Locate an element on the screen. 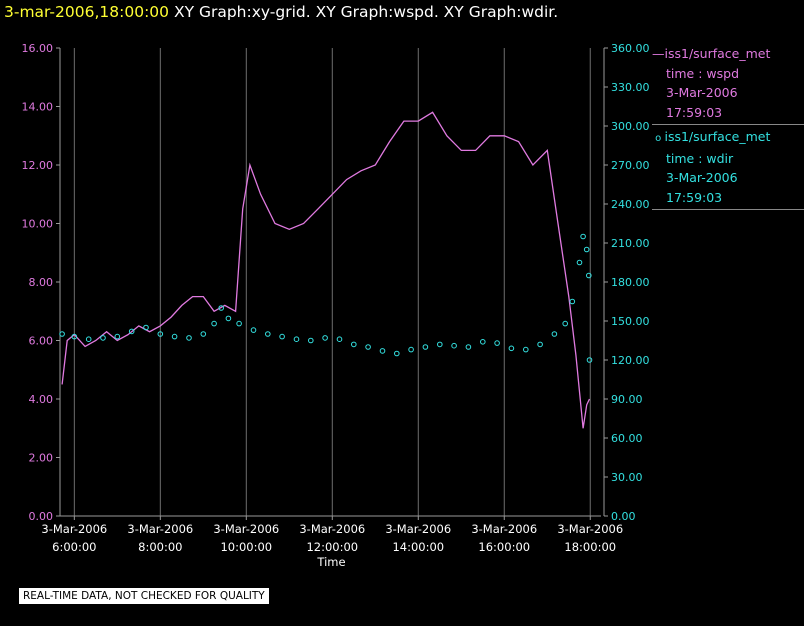 The height and width of the screenshot is (626, 804). legend-line-icon: — is located at coordinates (658, 53).